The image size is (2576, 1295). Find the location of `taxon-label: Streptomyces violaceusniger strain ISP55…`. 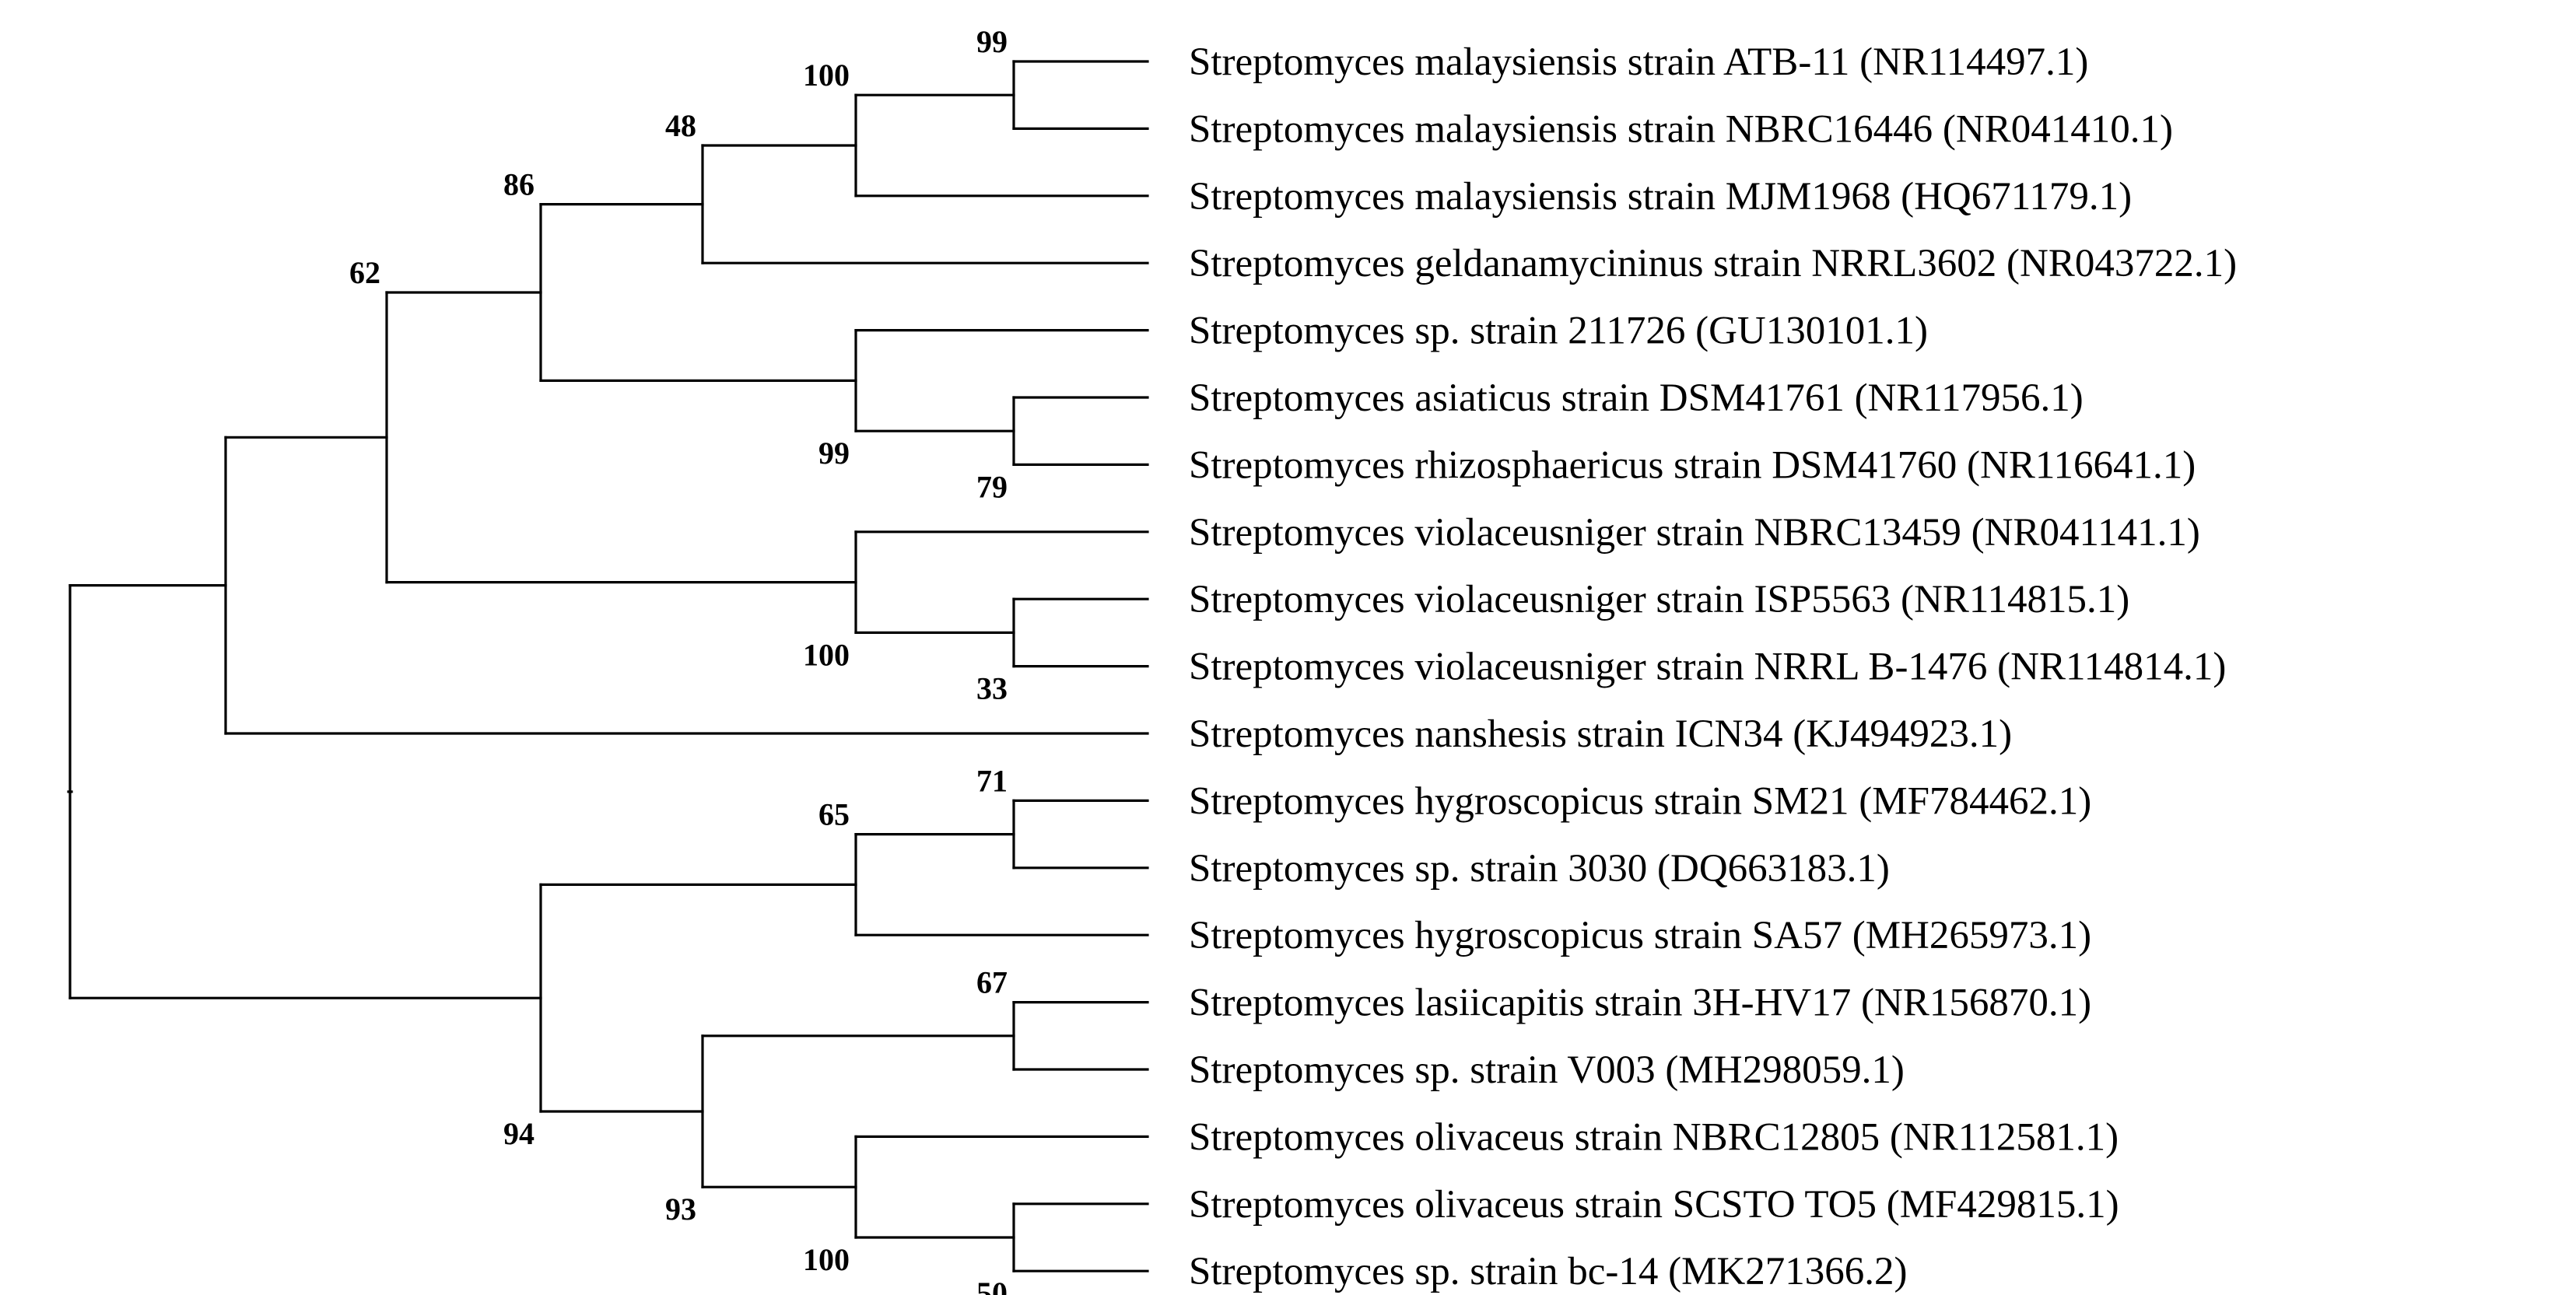

taxon-label: Streptomyces violaceusniger strain ISP55… is located at coordinates (1659, 599).